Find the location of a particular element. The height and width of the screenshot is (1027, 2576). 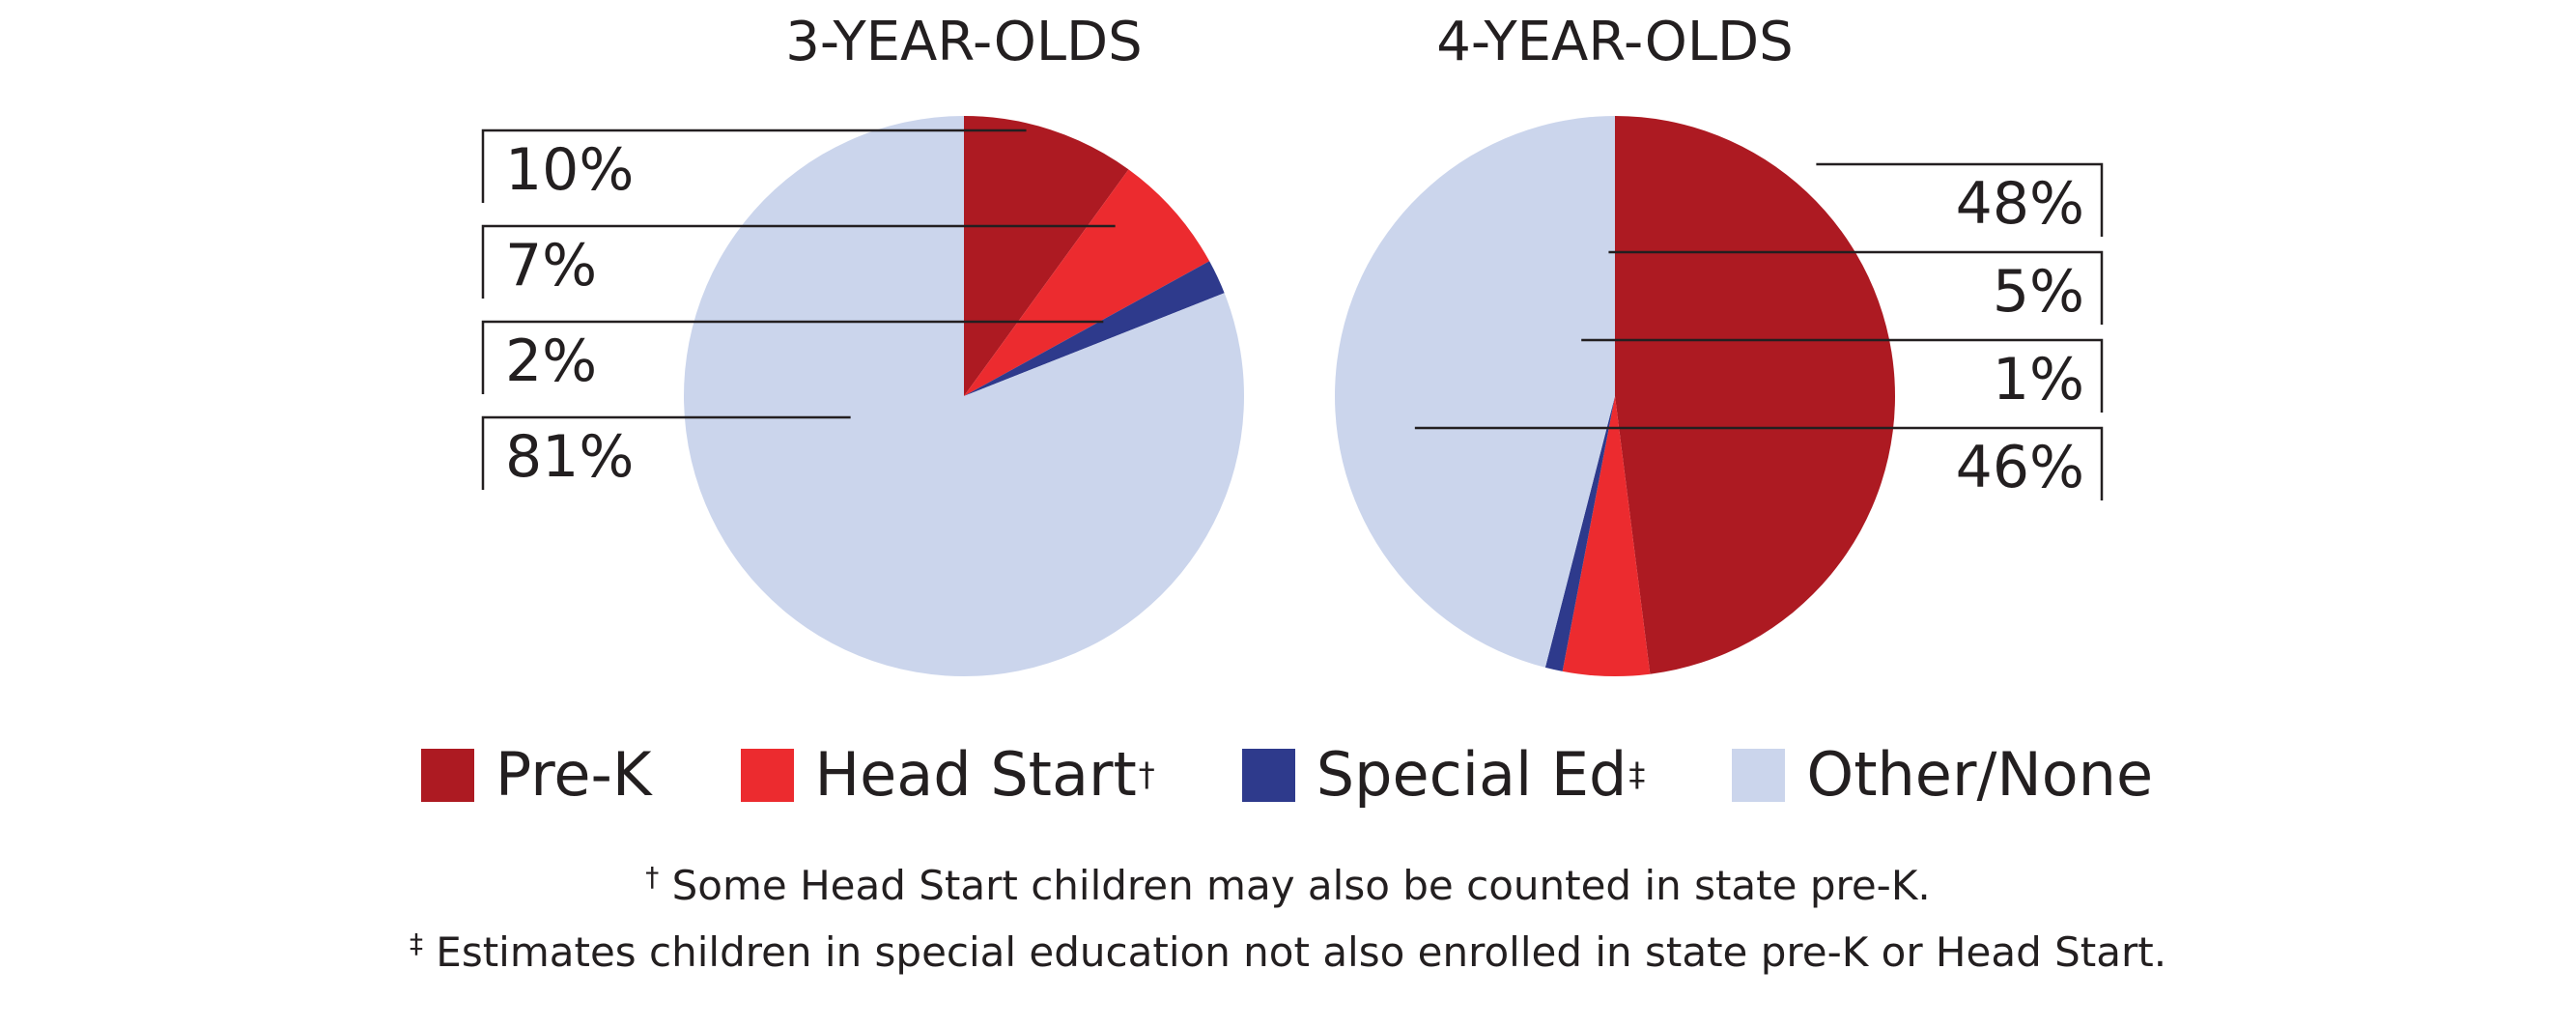

data-label-other-none-2: 46% is located at coordinates (2020, 467).